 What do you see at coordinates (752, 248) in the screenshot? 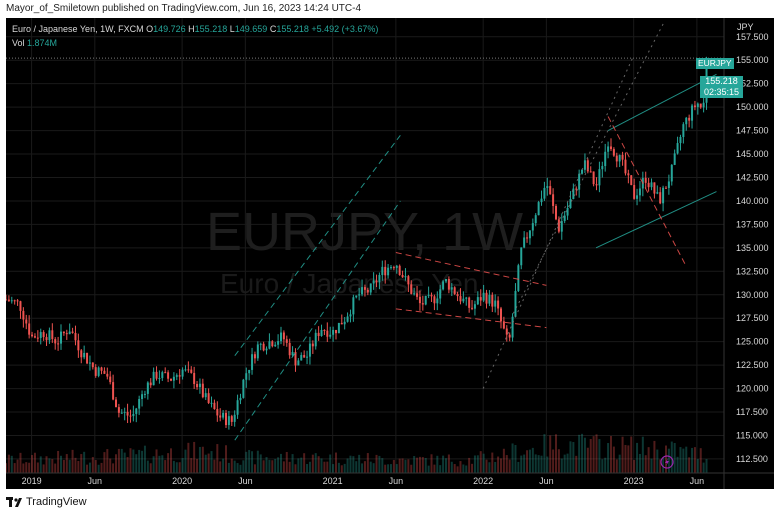
I see `price-tick-label: 135.000` at bounding box center [752, 248].